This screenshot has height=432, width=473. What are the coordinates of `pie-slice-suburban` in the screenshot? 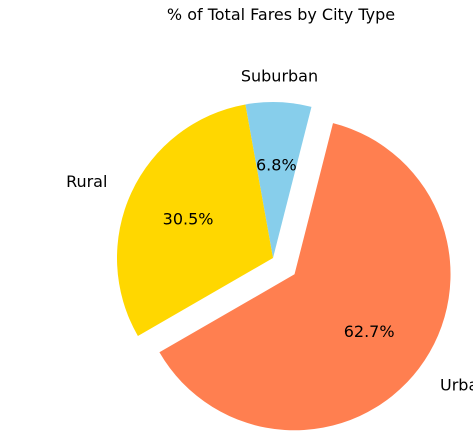 It's located at (278, 180).